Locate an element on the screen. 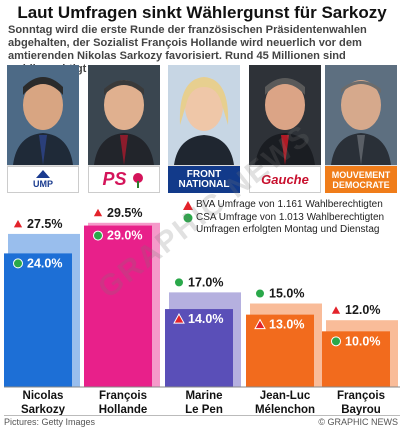  circle-icon is located at coordinates (188, 218).